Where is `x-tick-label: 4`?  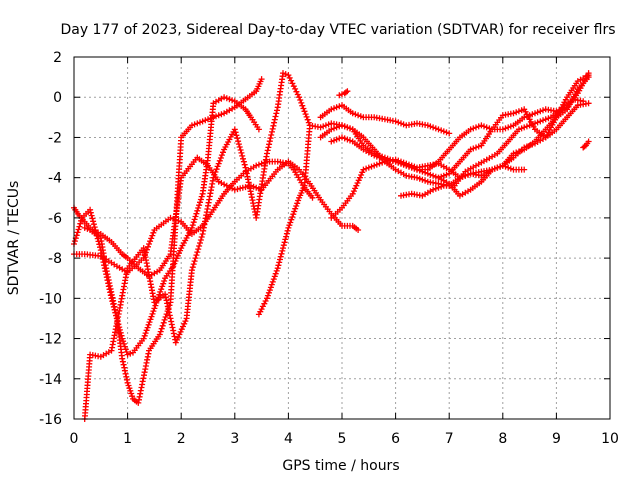 x-tick-label: 4 is located at coordinates (288, 439).